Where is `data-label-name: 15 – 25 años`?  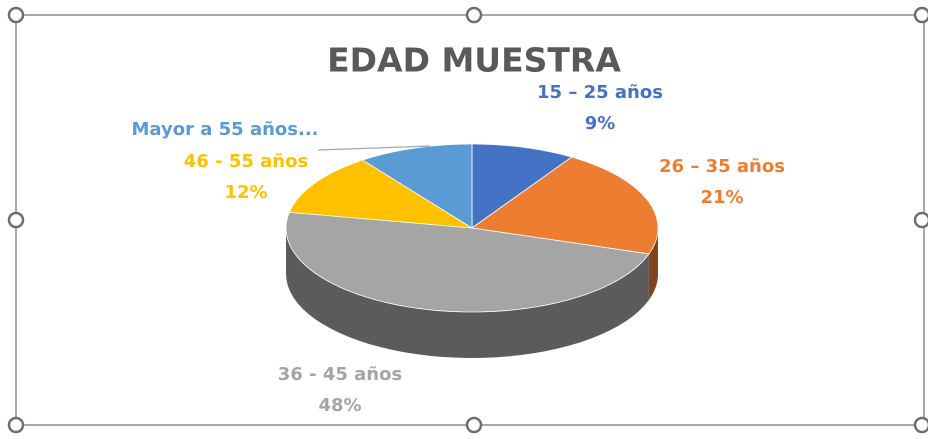 data-label-name: 15 – 25 años is located at coordinates (600, 92).